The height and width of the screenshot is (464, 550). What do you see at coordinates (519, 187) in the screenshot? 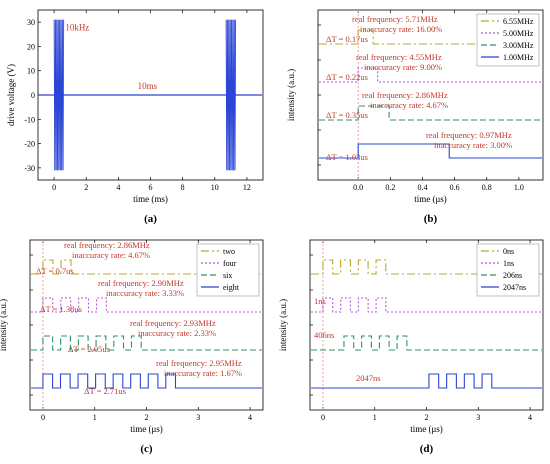
I see `x-tick-label: 1.0` at bounding box center [519, 187].